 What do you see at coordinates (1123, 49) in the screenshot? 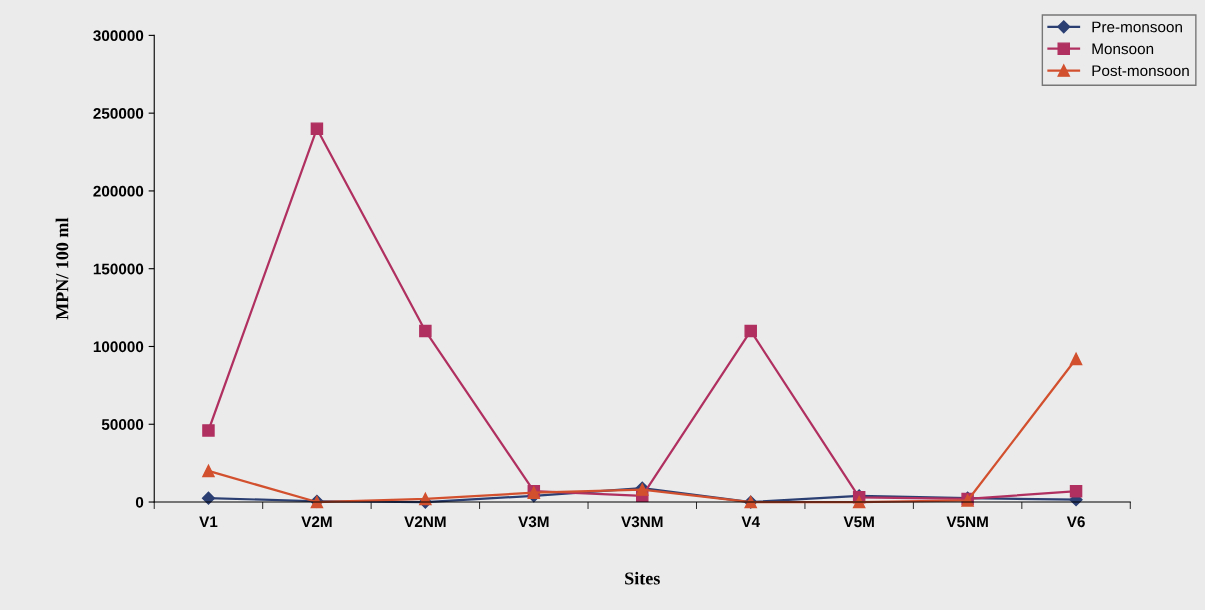
I see `legend-label: Monsoon` at bounding box center [1123, 49].